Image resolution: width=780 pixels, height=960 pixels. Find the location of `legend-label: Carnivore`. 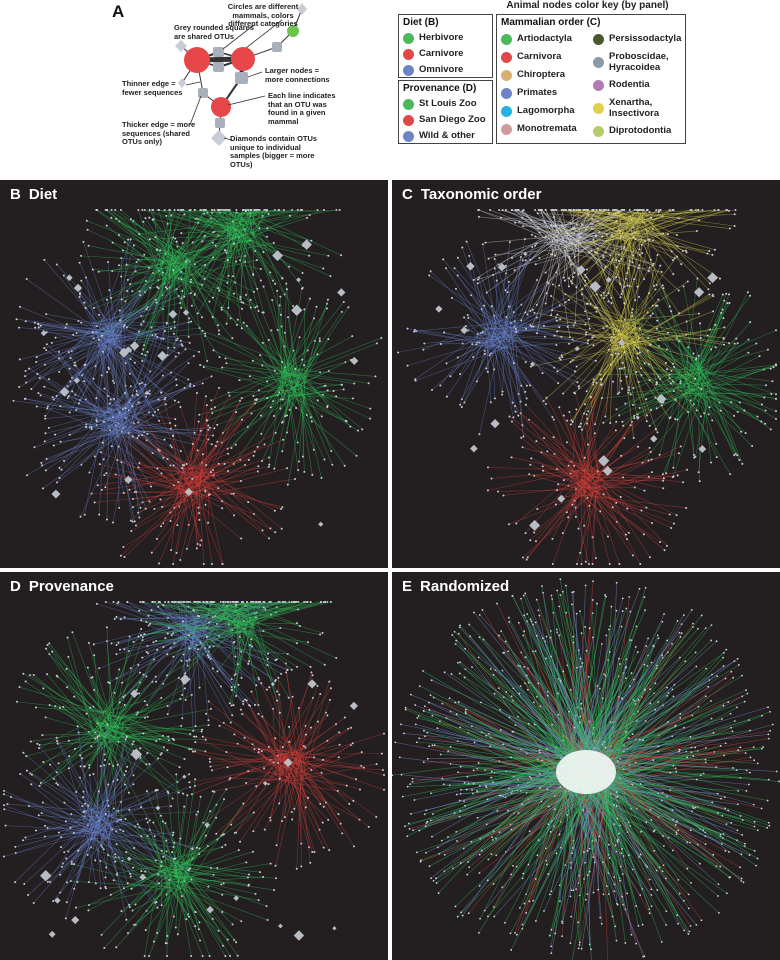

legend-label: Carnivore is located at coordinates (441, 53).